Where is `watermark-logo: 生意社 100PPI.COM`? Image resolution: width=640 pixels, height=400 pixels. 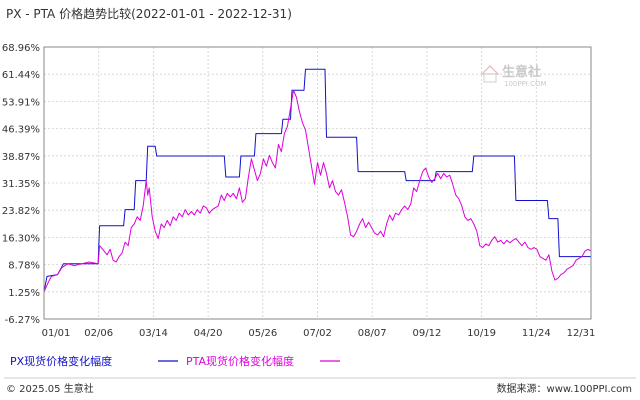
watermark-logo: 生意社 100PPI.COM is located at coordinates (513, 76).